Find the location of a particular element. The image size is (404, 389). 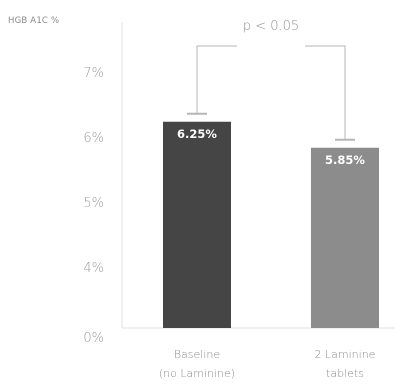

y-tick-label: 5% is located at coordinates (93, 203).